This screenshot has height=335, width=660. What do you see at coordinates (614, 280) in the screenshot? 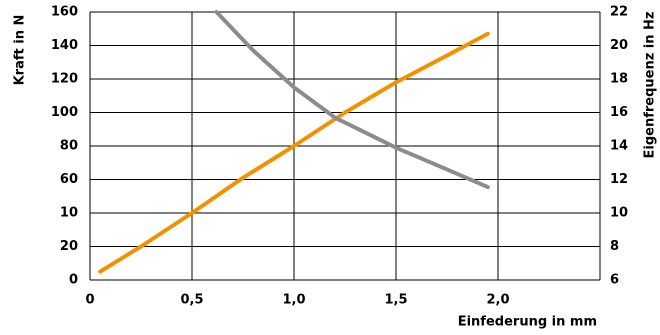
I see `y2-tick-label: 6` at bounding box center [614, 280].